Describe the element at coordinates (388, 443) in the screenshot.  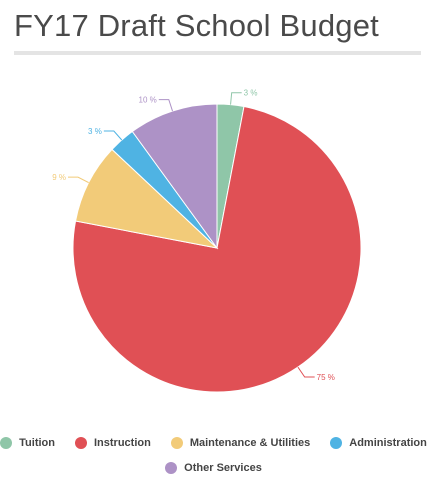
I see `legend-label: Administration` at that location.